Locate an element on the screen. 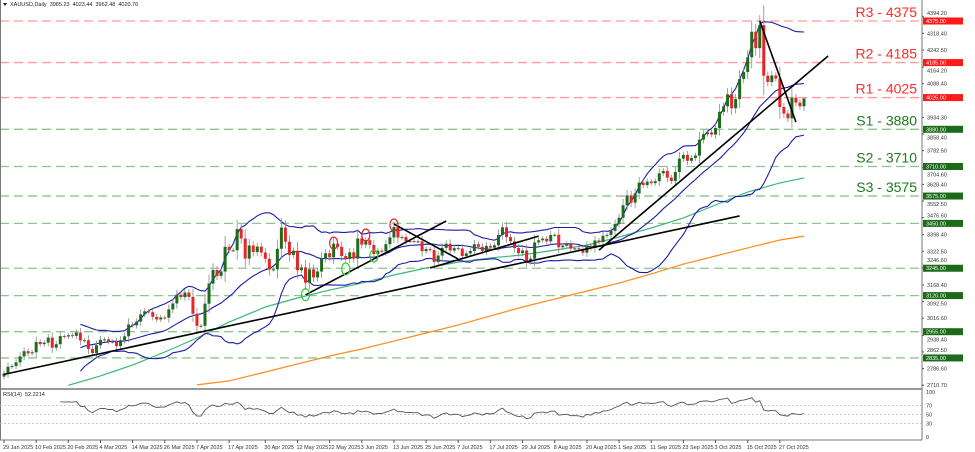 The width and height of the screenshot is (975, 452). price-tag-label: 3450.00 is located at coordinates (936, 224).